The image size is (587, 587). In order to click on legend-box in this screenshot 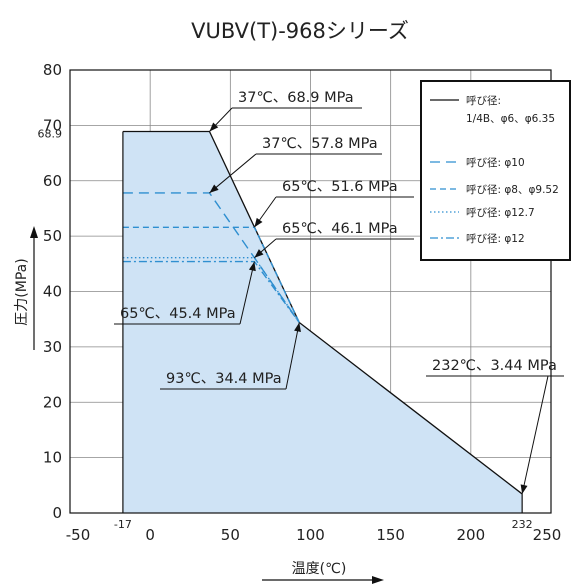, I will do `click(495, 170)`.